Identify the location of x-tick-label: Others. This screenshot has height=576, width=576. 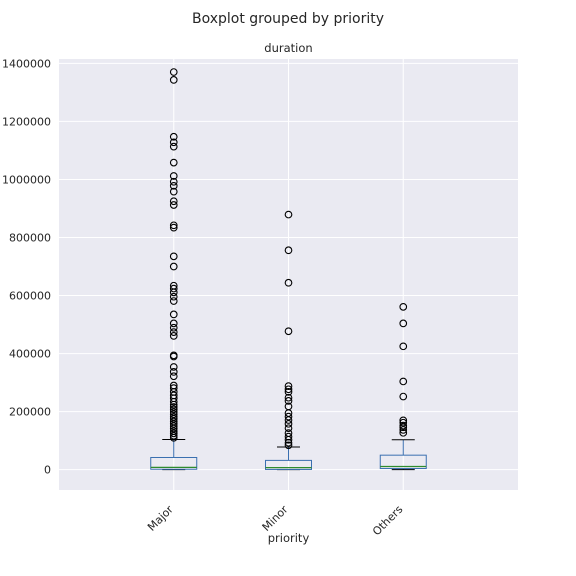
(388, 521).